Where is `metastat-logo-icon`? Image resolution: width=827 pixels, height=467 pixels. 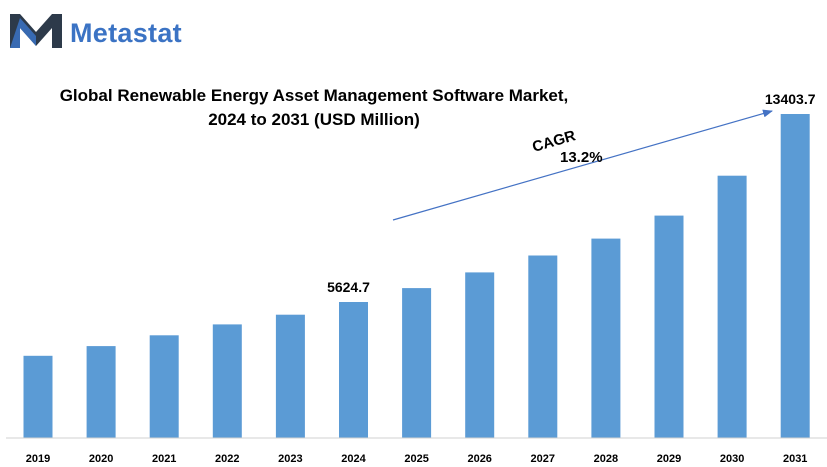 metastat-logo-icon is located at coordinates (36, 31).